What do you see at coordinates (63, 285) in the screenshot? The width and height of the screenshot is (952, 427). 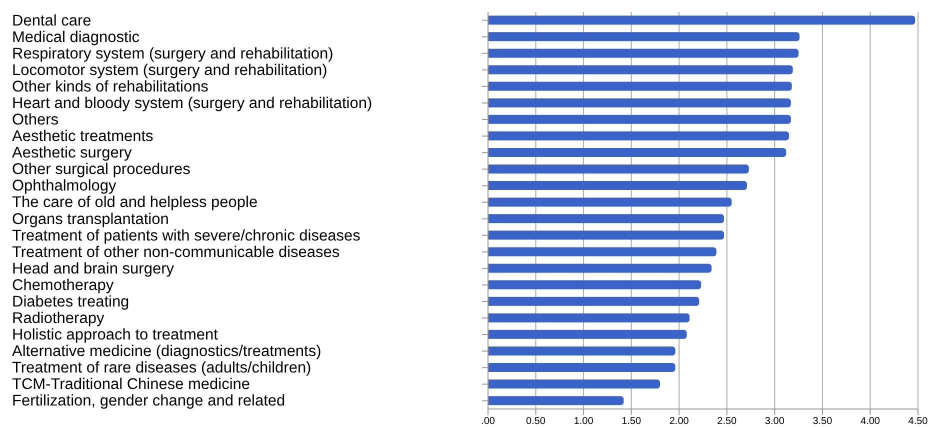 I see `y-tick-label: Chemotherapy` at bounding box center [63, 285].